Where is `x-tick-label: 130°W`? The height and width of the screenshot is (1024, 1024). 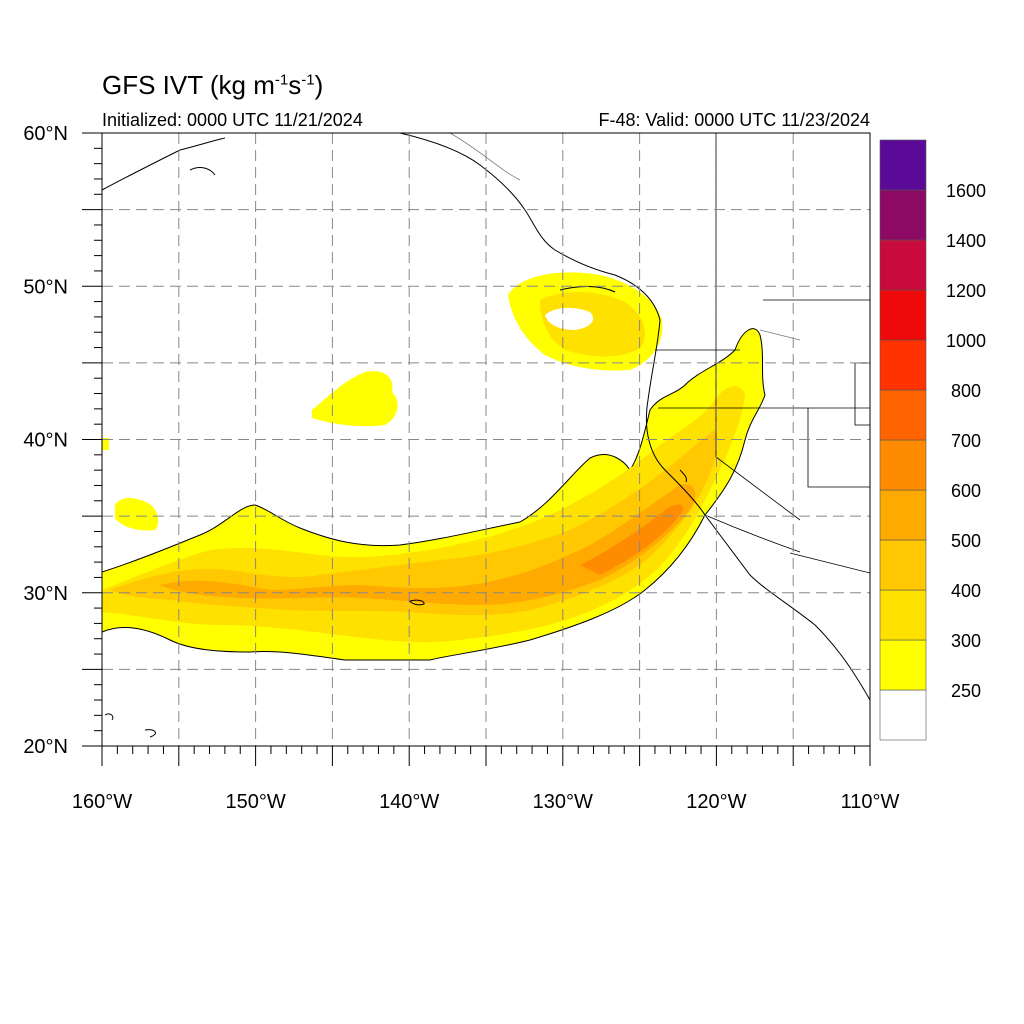 x-tick-label: 130°W is located at coordinates (563, 802).